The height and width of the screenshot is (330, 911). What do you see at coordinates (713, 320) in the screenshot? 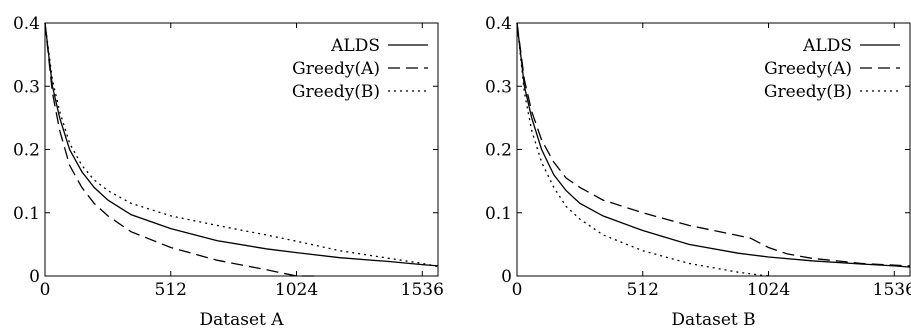
I see `panel-caption: Dataset B` at bounding box center [713, 320].